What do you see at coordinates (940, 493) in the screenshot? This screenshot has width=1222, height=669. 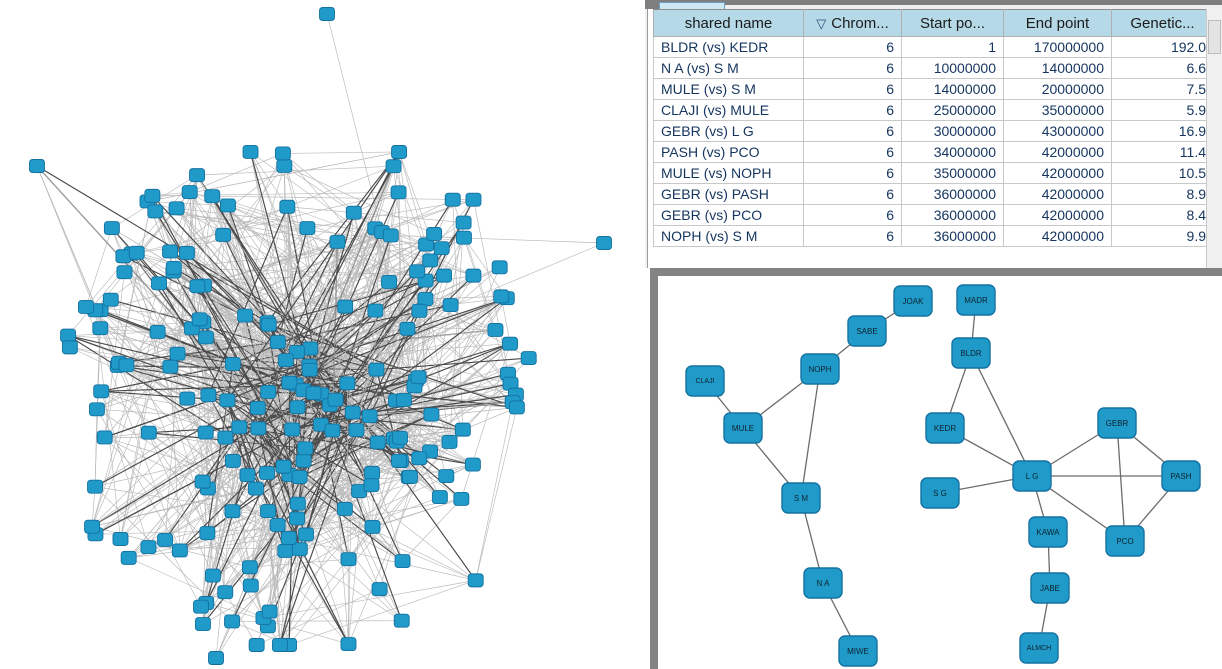 I see `subnetwork-node: S G` at bounding box center [940, 493].